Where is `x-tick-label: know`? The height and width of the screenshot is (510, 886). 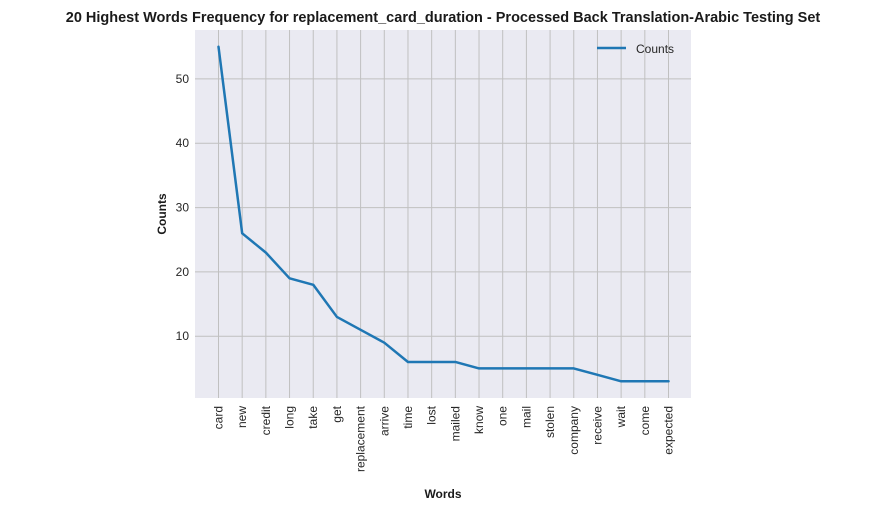 x-tick-label: know is located at coordinates (479, 420).